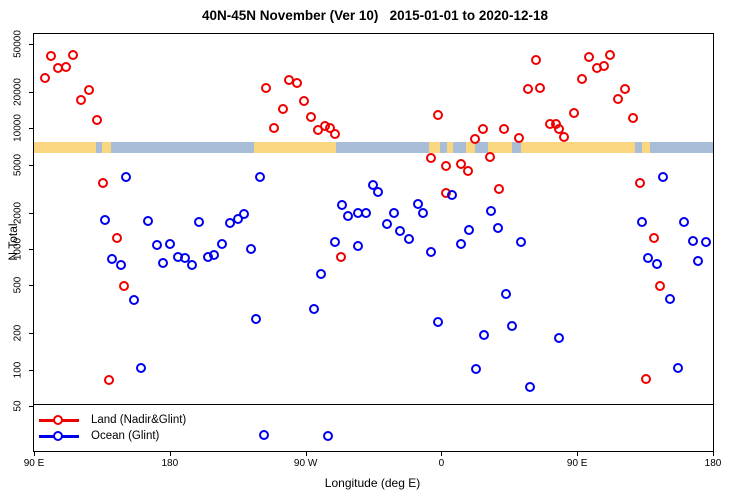 This screenshot has width=750, height=500. What do you see at coordinates (441, 463) in the screenshot?
I see `x-tick-label: 0` at bounding box center [441, 463].